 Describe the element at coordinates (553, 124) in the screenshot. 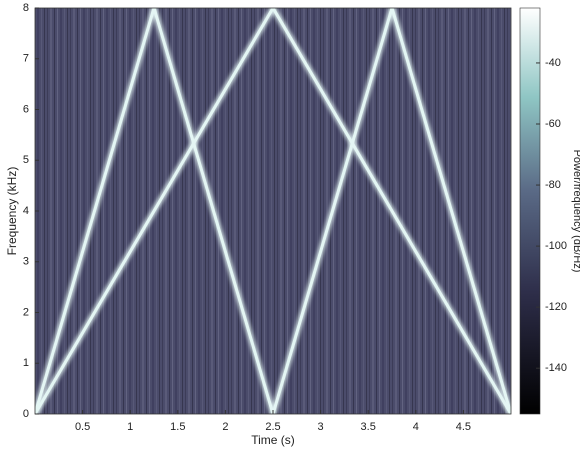

I see `colorbar-tick-label: -60` at that location.